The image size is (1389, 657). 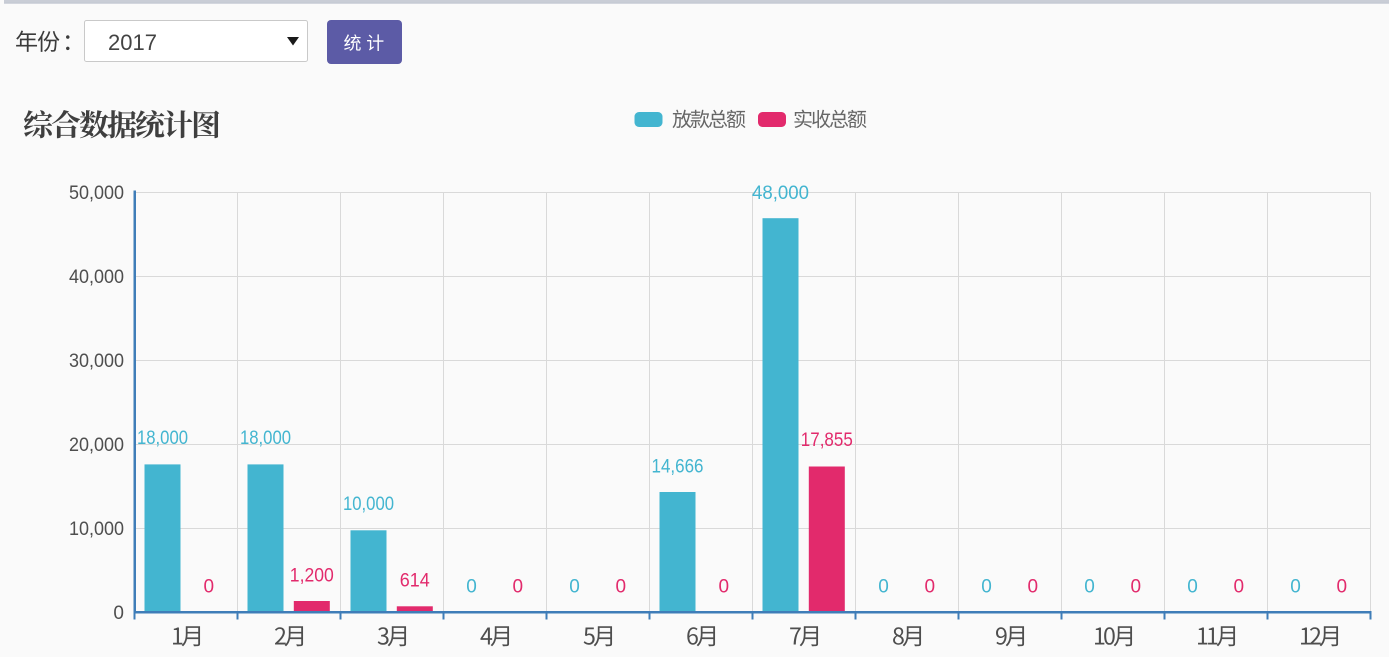 I want to click on svg-text: 614, so click(x=415, y=581).